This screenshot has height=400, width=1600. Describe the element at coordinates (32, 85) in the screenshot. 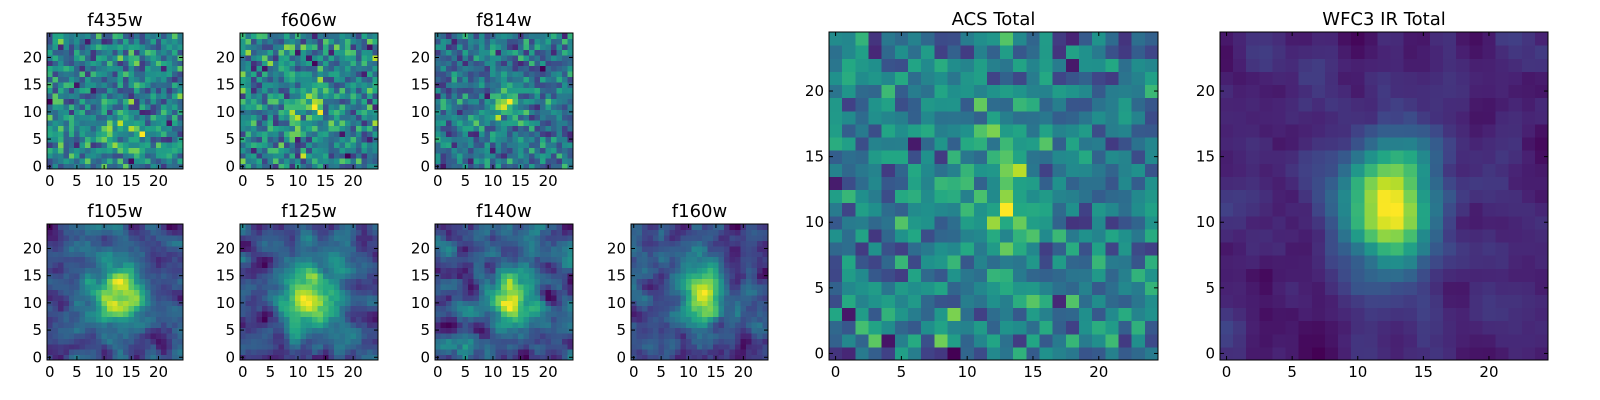

I see `y-tick-label: 15` at that location.